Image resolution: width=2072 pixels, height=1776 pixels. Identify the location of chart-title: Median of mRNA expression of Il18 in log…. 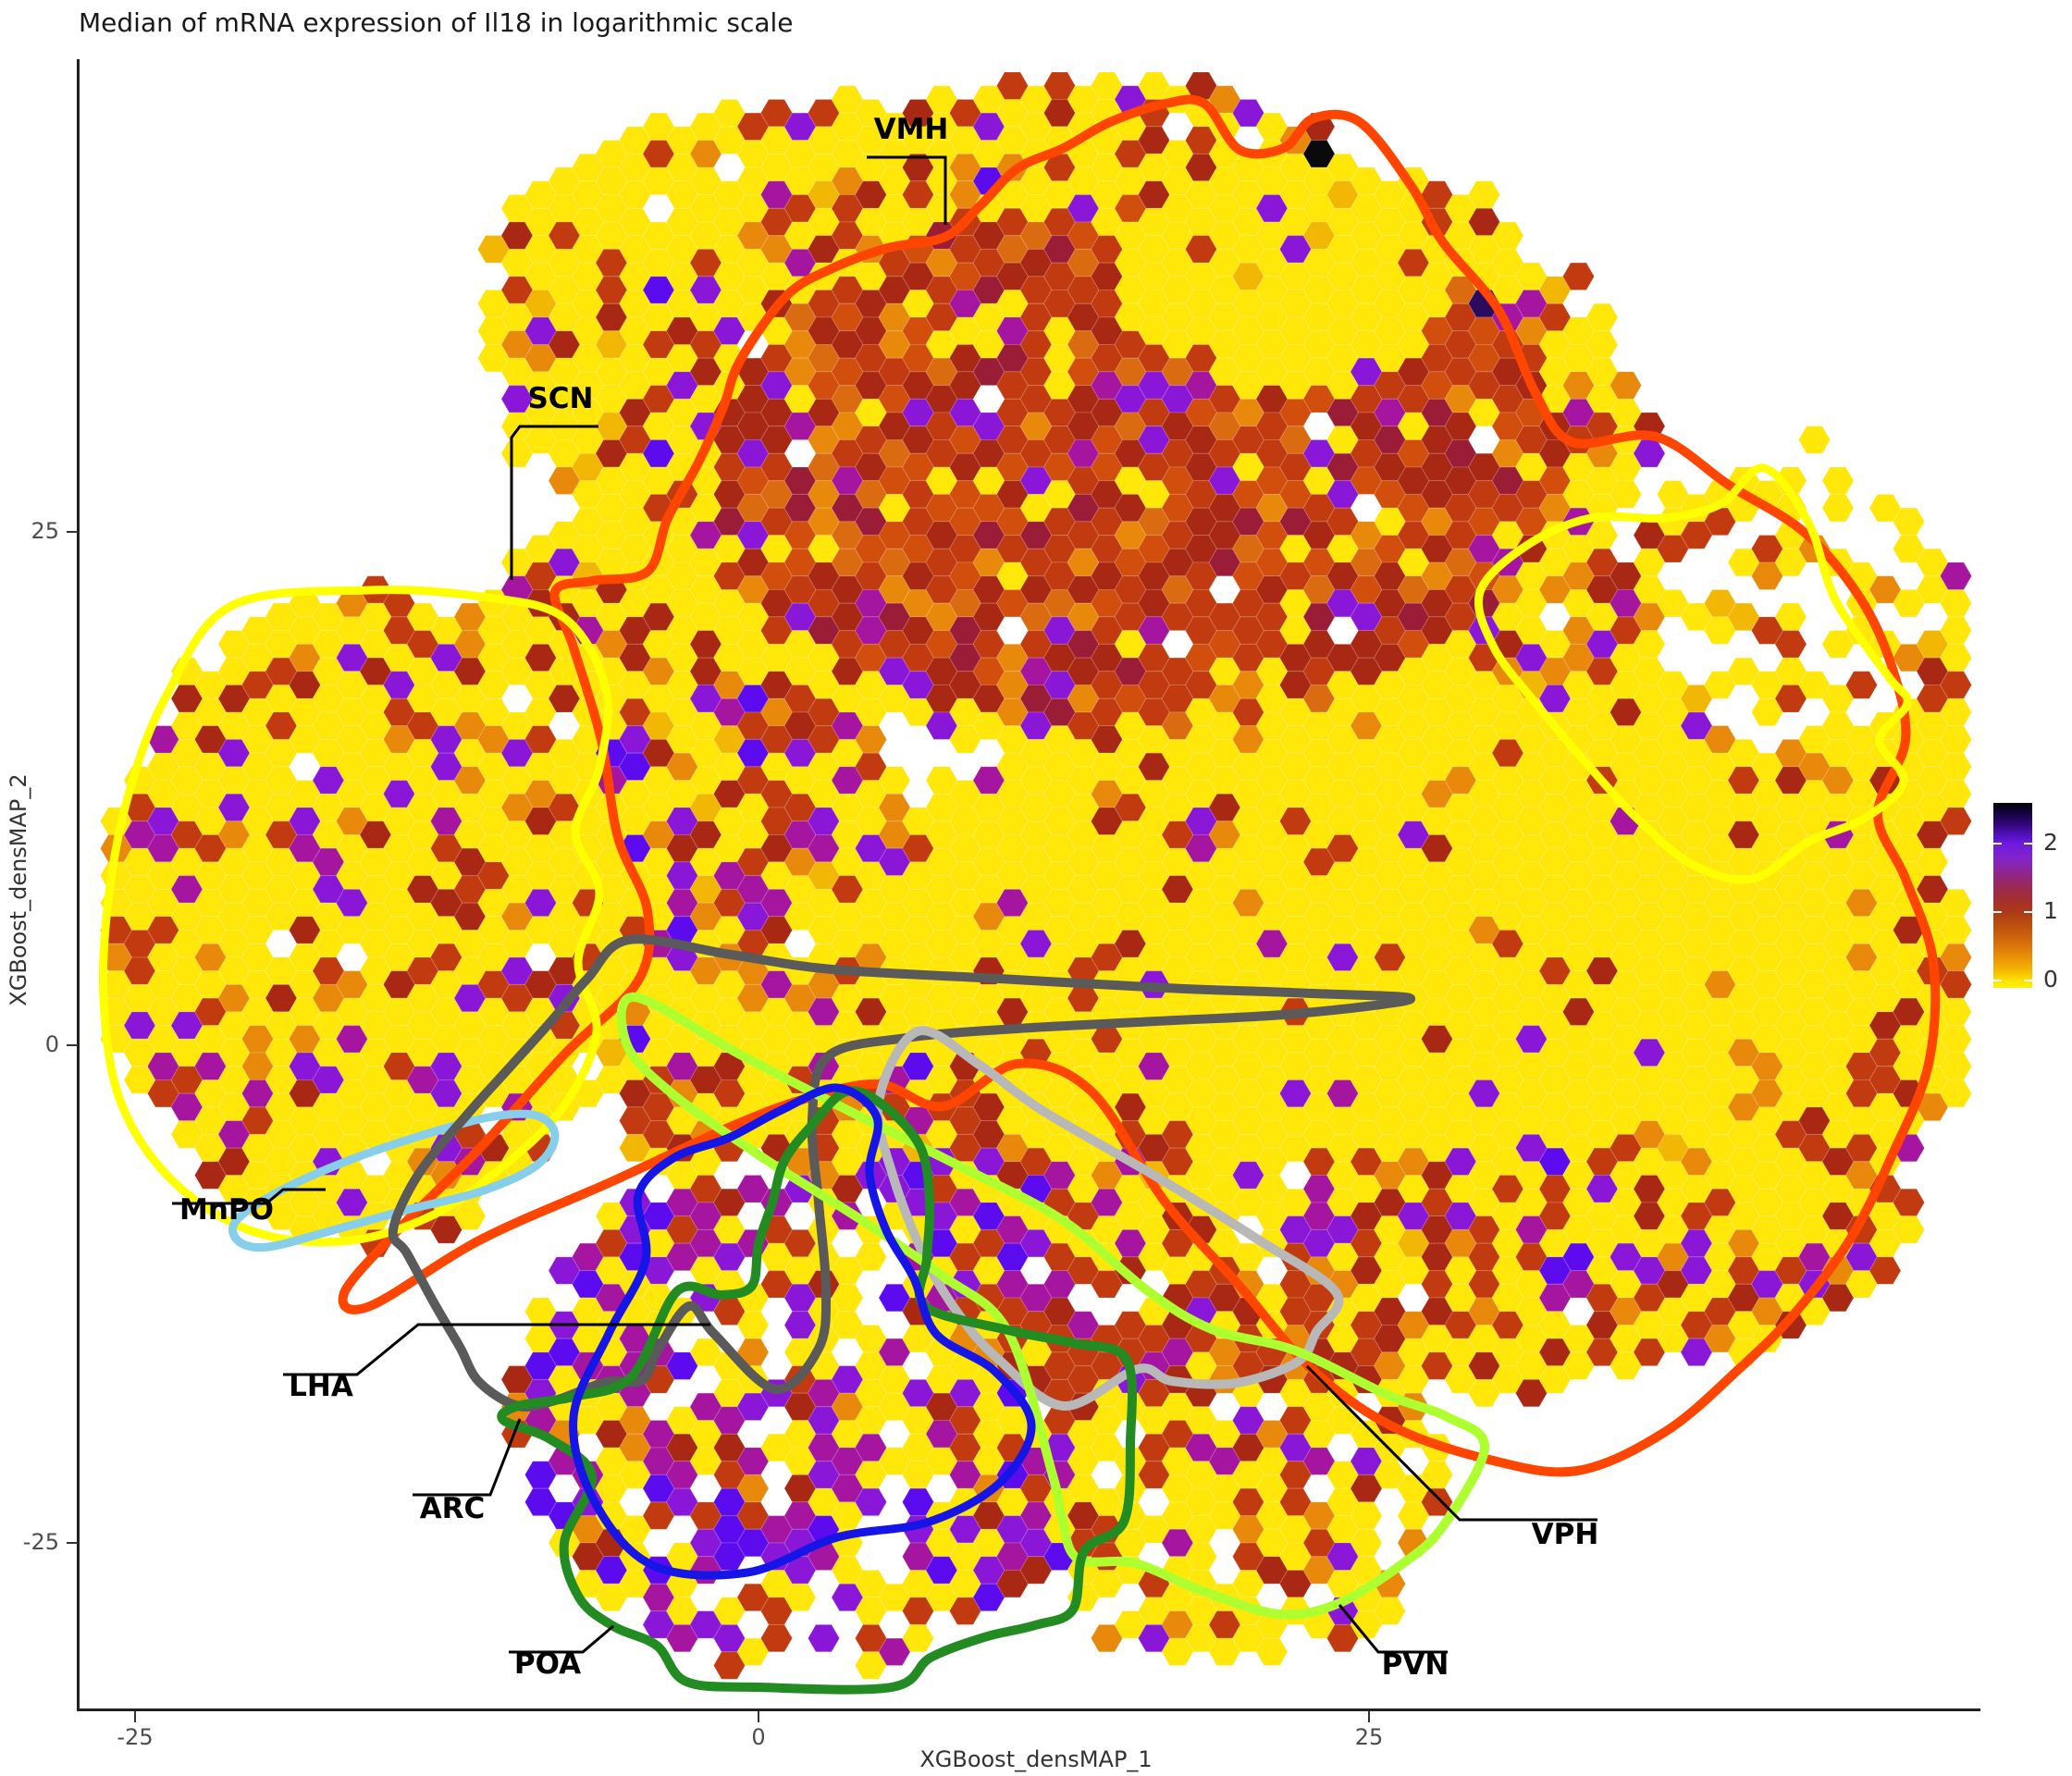
(437, 23).